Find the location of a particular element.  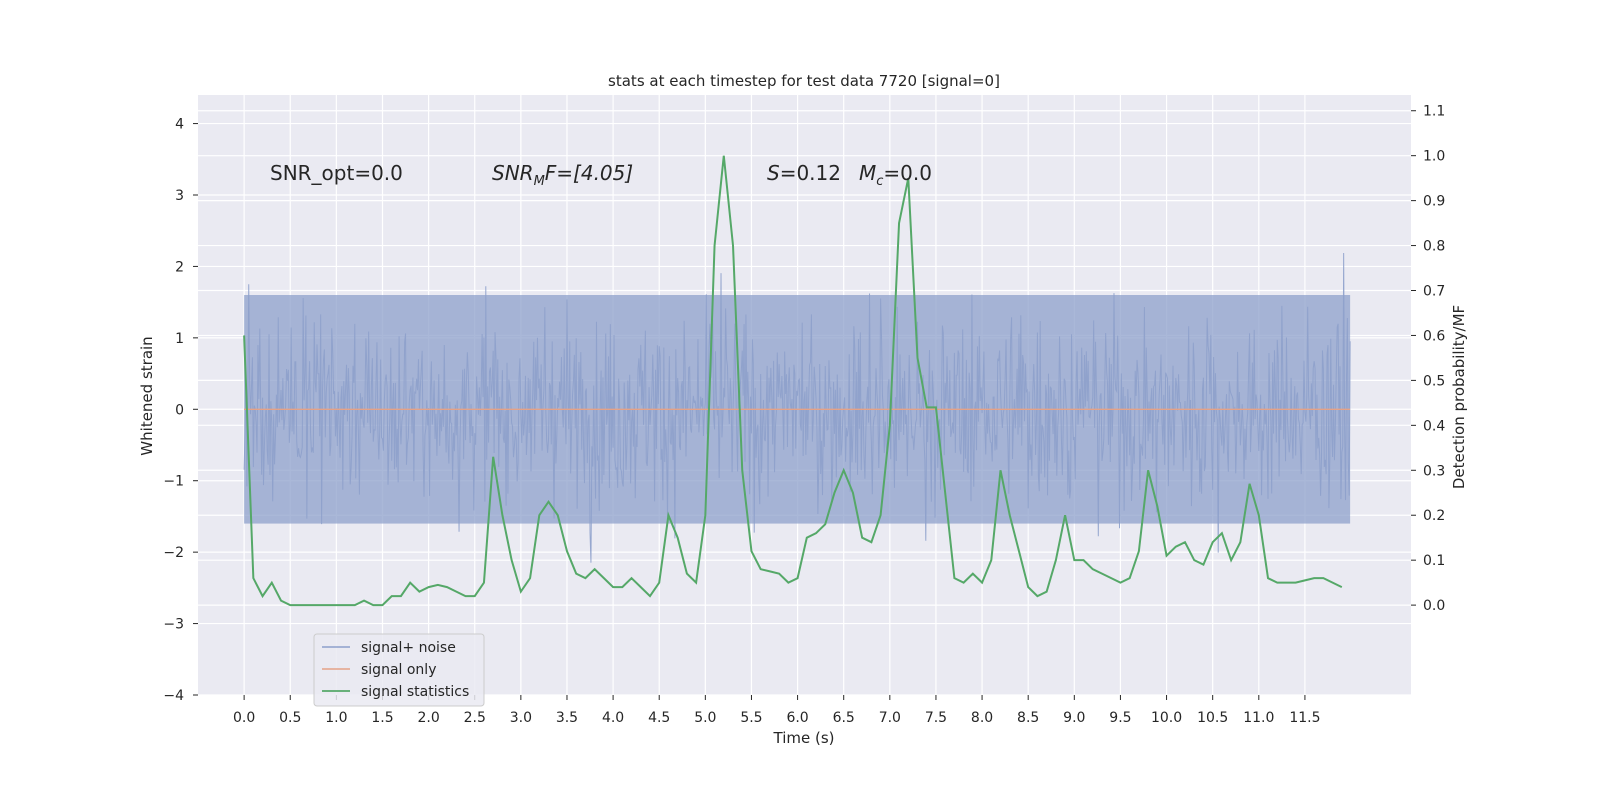

yr-tick-label-1: 1.0 is located at coordinates (1434, 157).